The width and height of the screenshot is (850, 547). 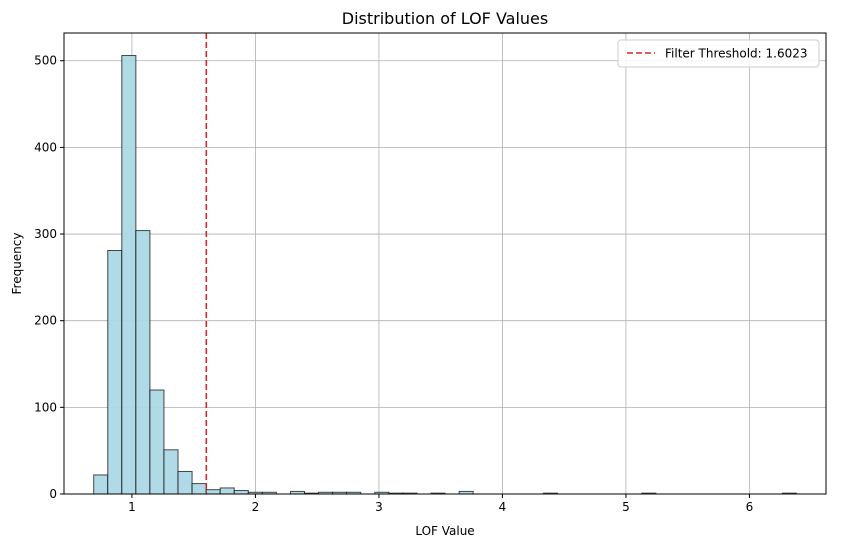 What do you see at coordinates (49, 277) in the screenshot?
I see `y-axis-ticks: 0 100 200 300 400 500` at bounding box center [49, 277].